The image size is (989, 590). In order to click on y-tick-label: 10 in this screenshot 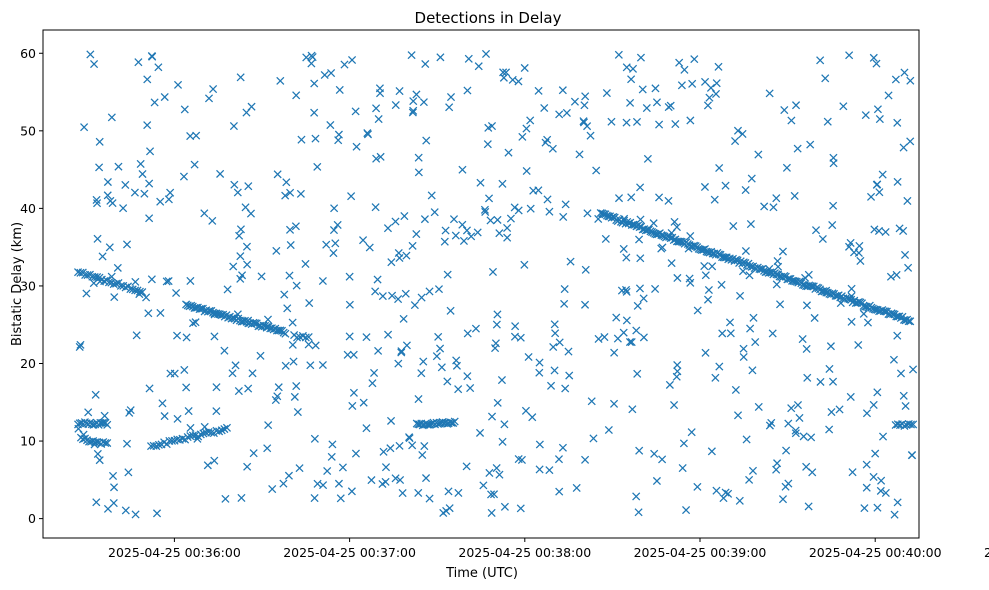, I will do `click(28, 441)`.